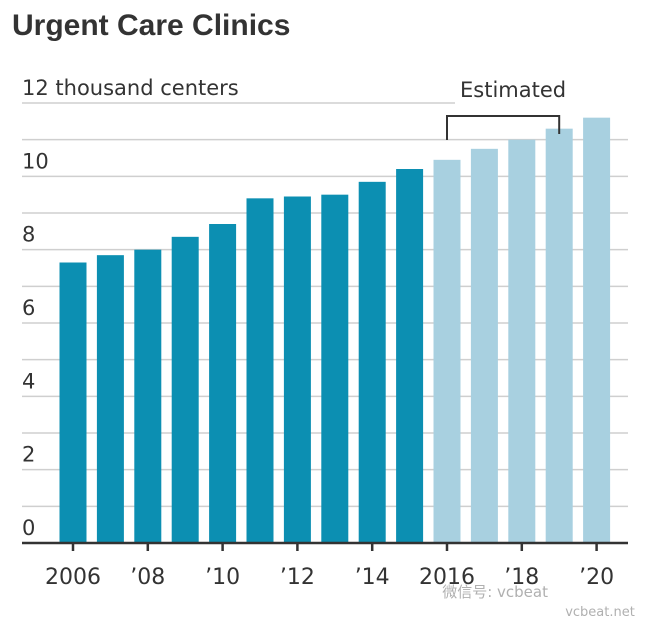  What do you see at coordinates (410, 356) in the screenshot?
I see `bar-2015` at bounding box center [410, 356].